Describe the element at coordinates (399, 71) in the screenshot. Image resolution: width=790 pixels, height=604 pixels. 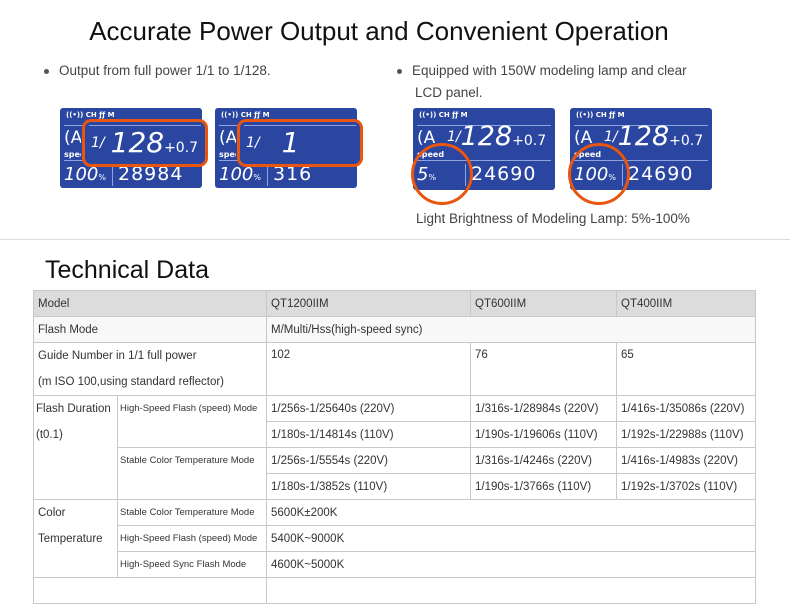
I see `bullet-dot` at that location.